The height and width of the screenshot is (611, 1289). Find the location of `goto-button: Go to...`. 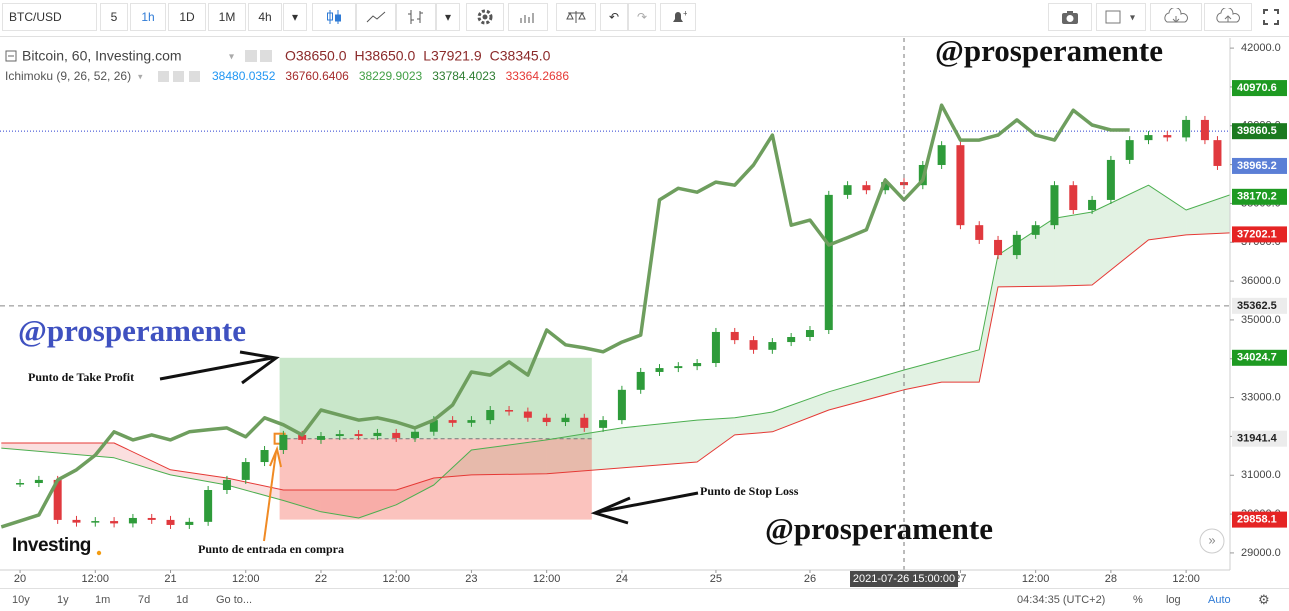

goto-button: Go to... is located at coordinates (234, 600).